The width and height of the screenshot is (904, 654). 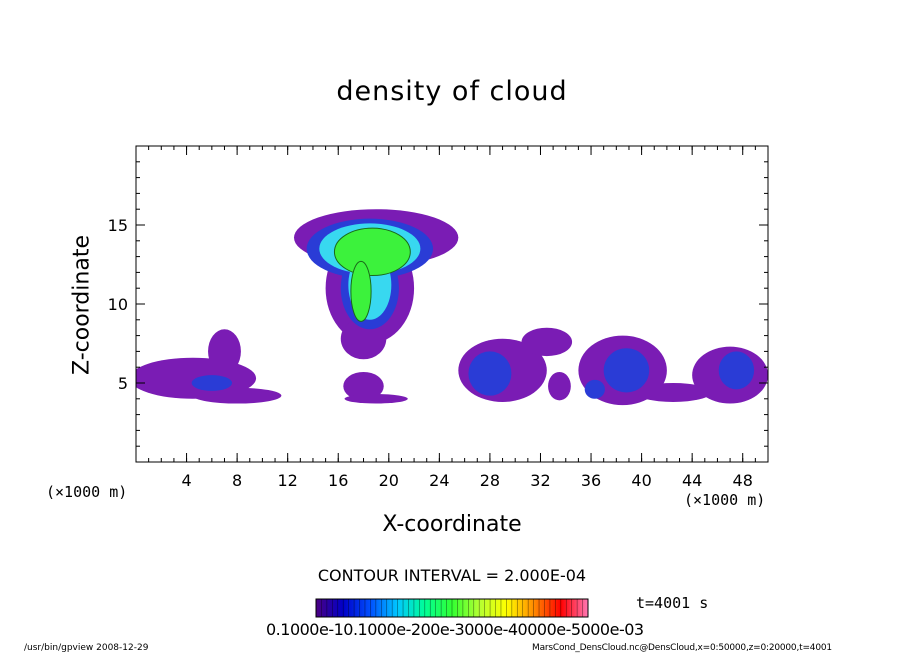 What do you see at coordinates (490, 480) in the screenshot?
I see `x-tick-label: 28` at bounding box center [490, 480].